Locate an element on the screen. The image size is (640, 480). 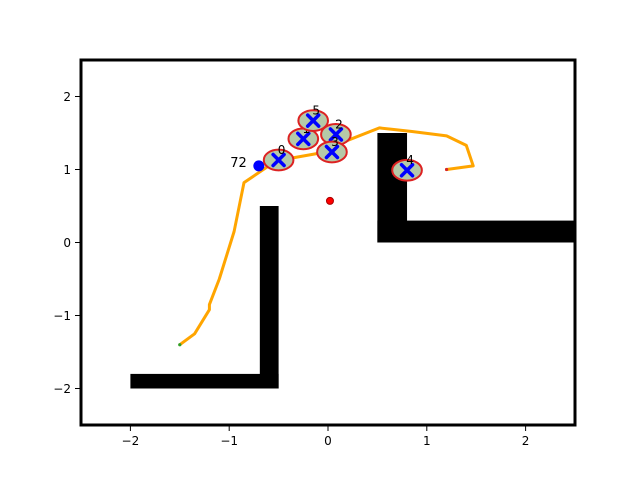
agent-3: 3 is located at coordinates (332, 149).